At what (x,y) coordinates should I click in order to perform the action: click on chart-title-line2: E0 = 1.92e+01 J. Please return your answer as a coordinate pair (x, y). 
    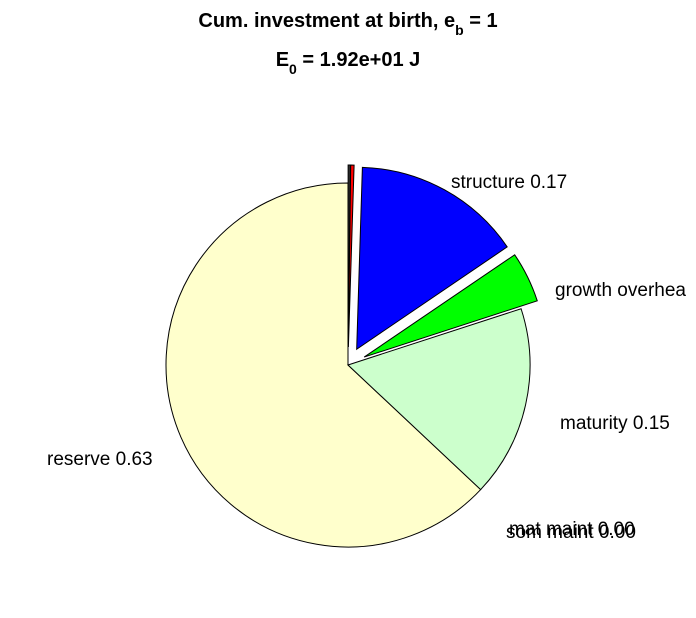
    Looking at the image, I should click on (348, 63).